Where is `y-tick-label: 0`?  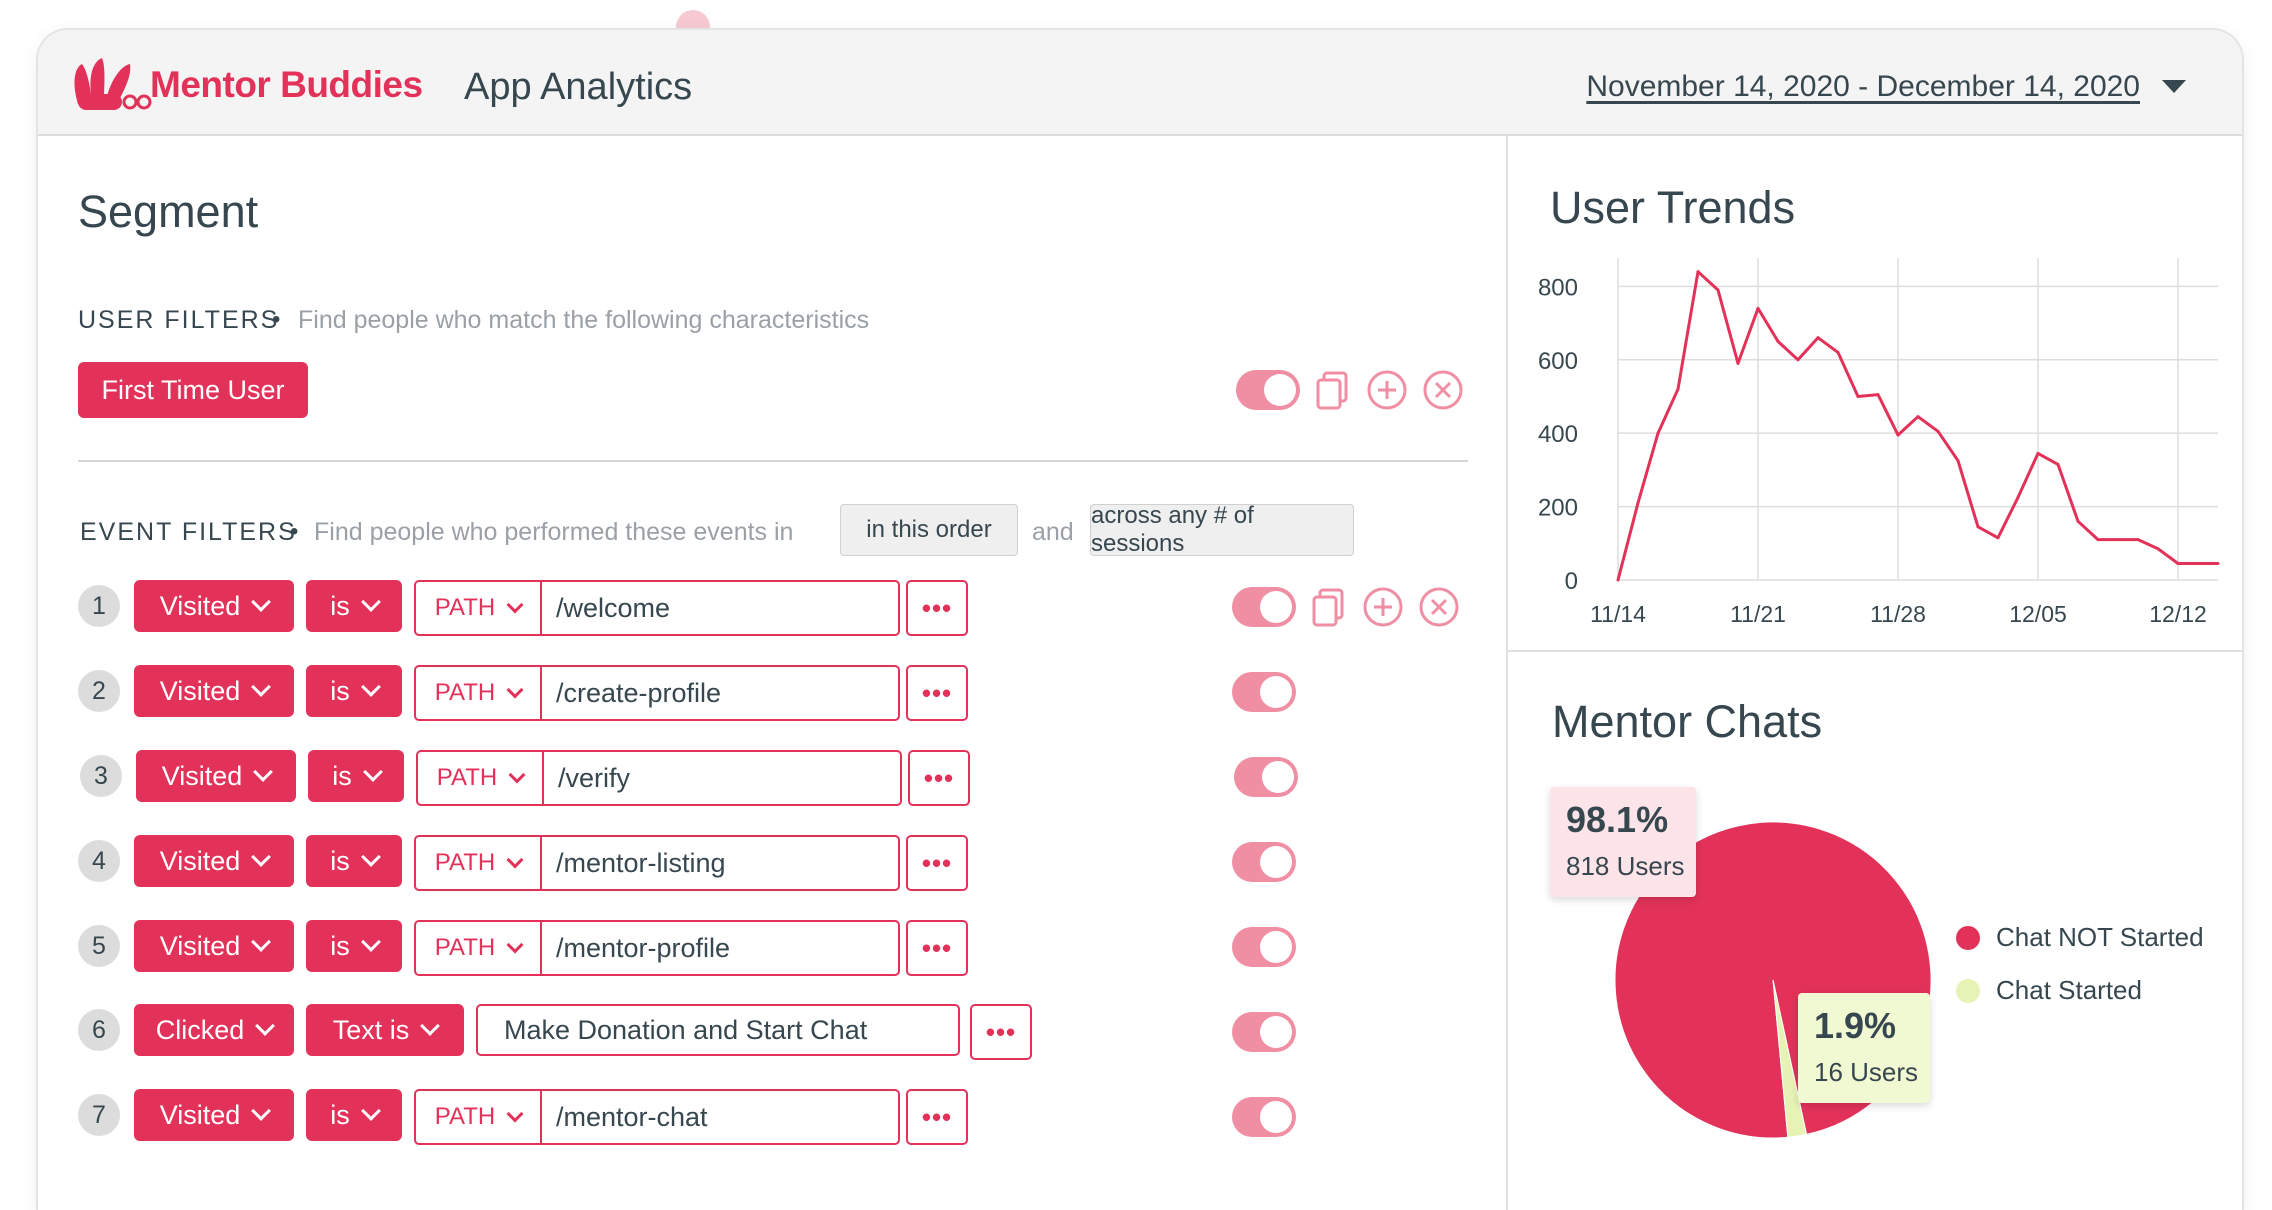 y-tick-label: 0 is located at coordinates (1571, 581).